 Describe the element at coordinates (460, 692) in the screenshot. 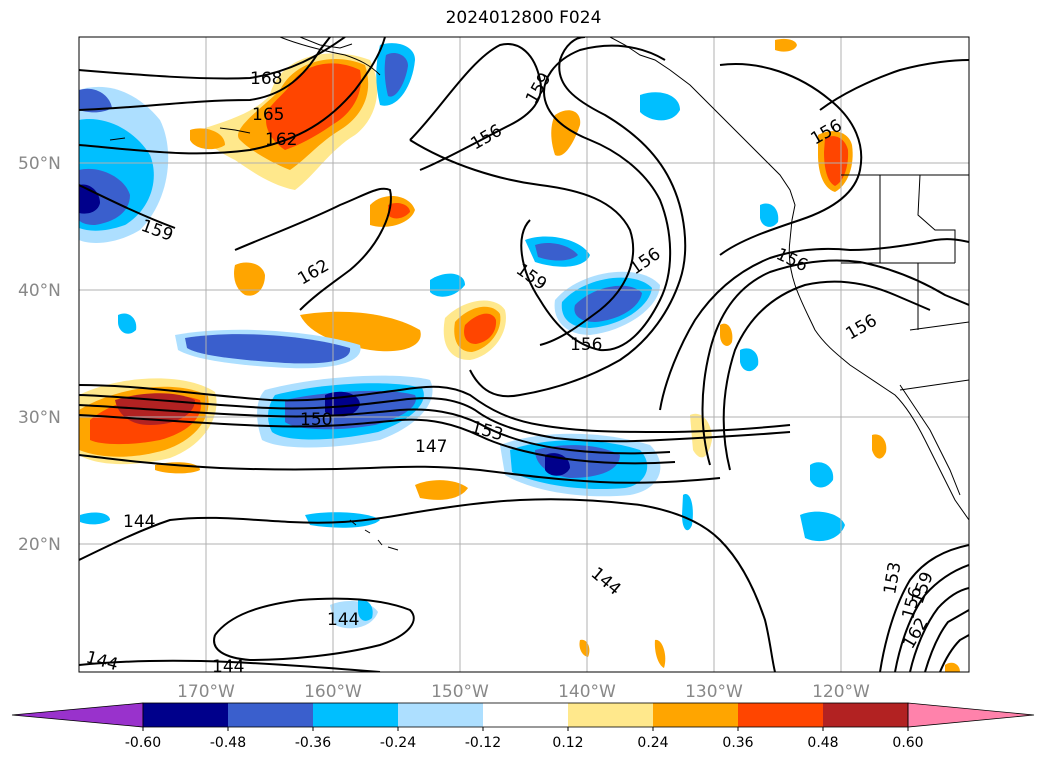

I see `lon-label: 150°W` at that location.